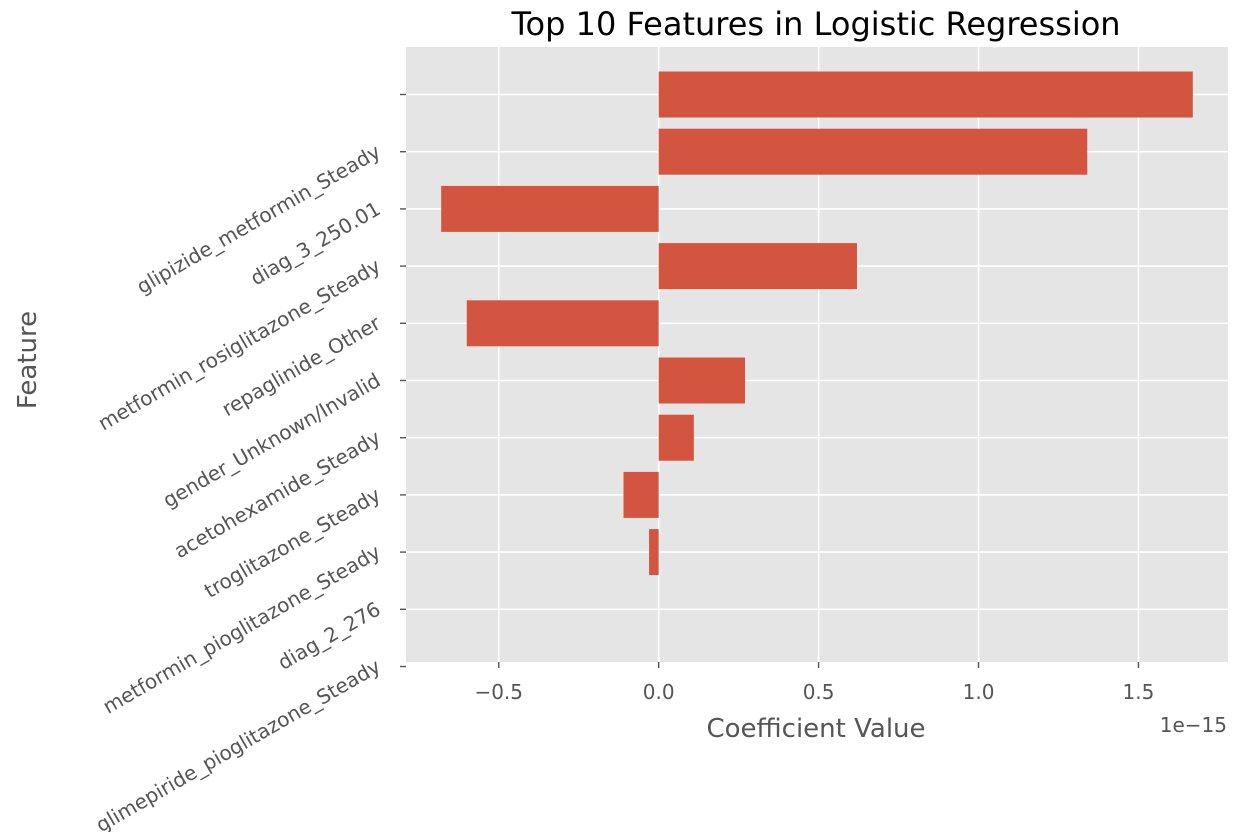 This screenshot has width=1242, height=836. Describe the element at coordinates (819, 692) in the screenshot. I see `x-tick-label: 0.5` at that location.